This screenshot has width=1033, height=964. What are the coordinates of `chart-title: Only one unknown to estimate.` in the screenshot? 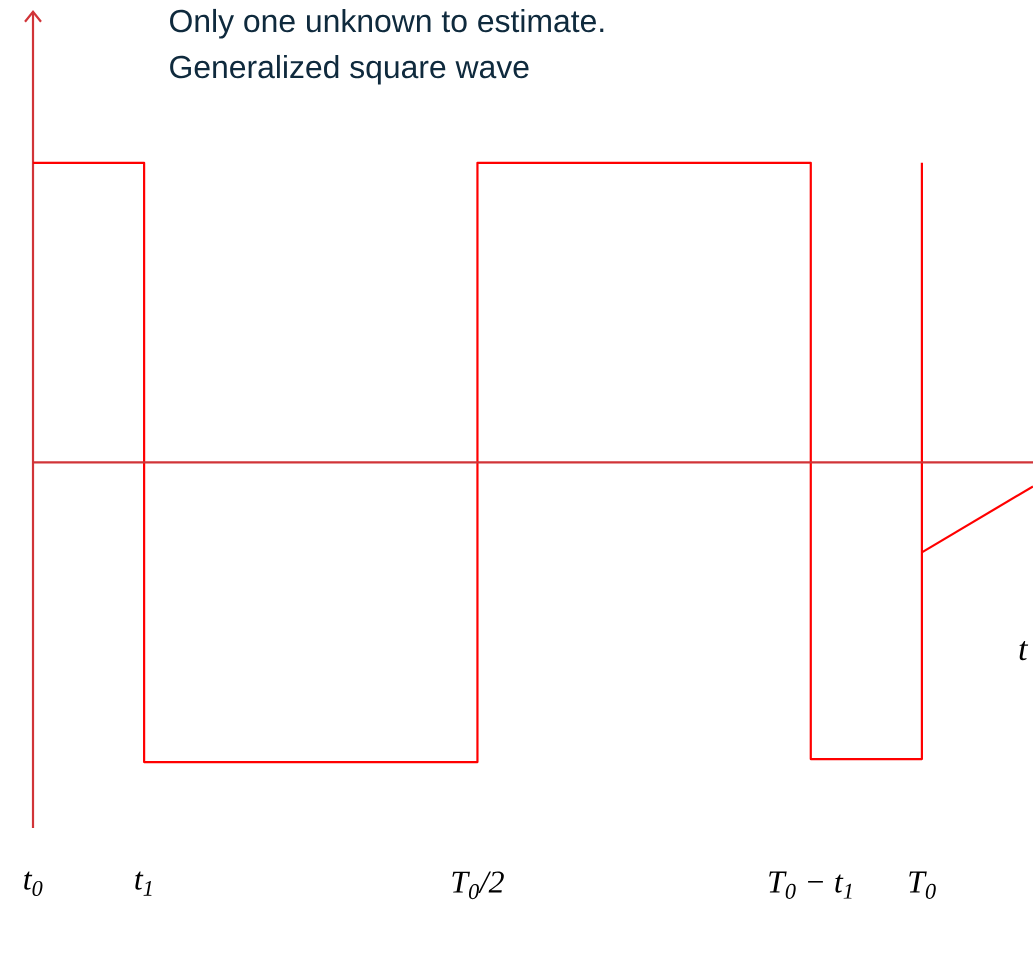 It's located at (387, 23).